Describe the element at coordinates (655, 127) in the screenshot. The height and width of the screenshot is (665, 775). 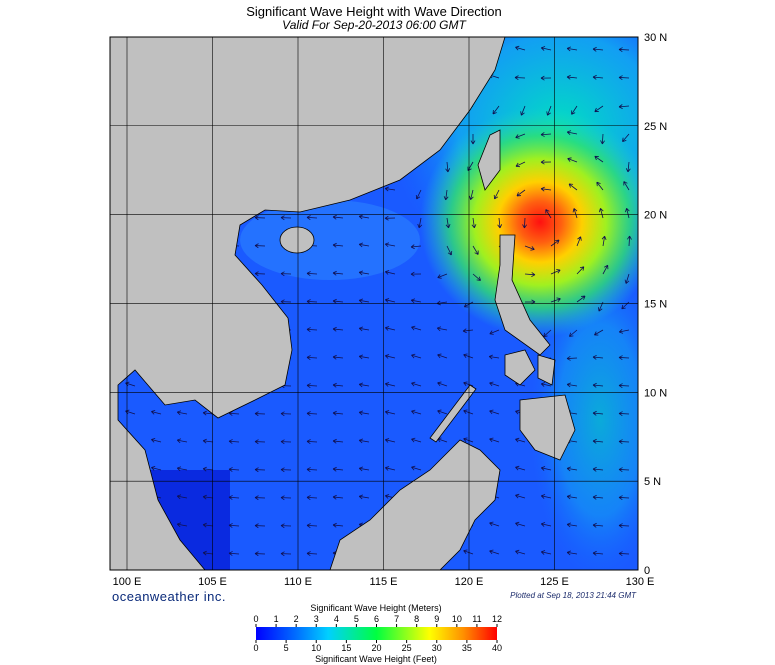
I see `lat-label: 25 N` at that location.